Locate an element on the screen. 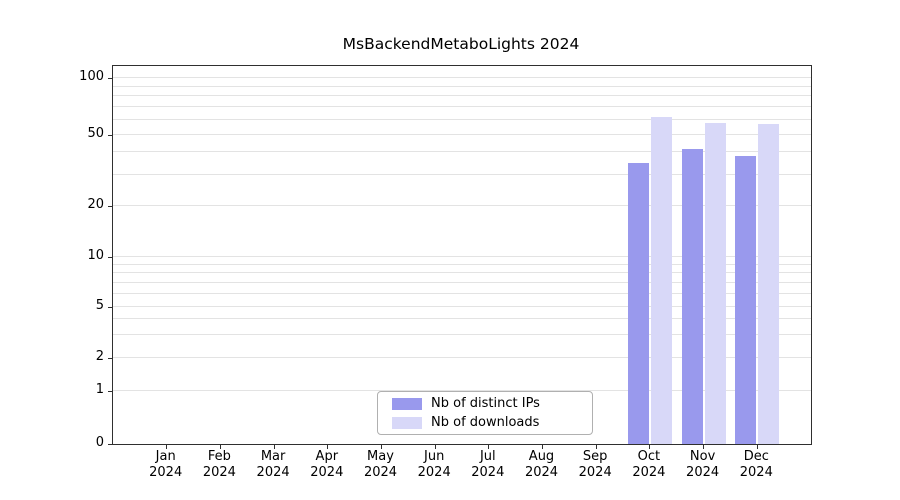 Image resolution: width=900 pixels, height=500 pixels. y-tick-label: 1 is located at coordinates (99, 390).